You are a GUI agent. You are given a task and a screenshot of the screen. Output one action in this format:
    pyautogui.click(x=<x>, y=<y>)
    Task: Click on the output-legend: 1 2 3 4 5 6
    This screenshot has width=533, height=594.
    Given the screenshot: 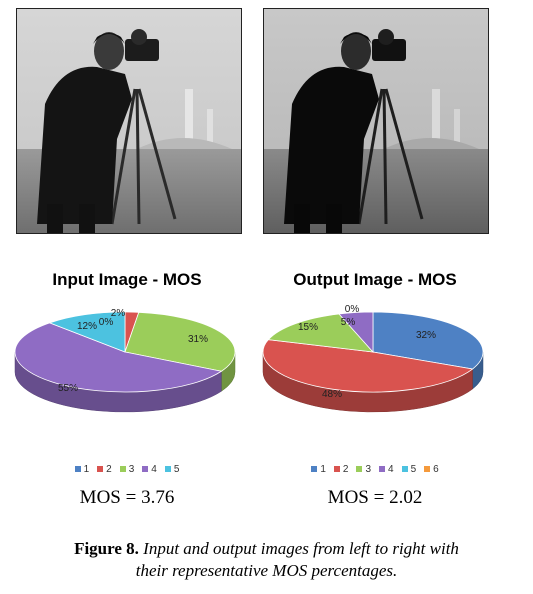 What is the action you would take?
    pyautogui.click(x=375, y=469)
    